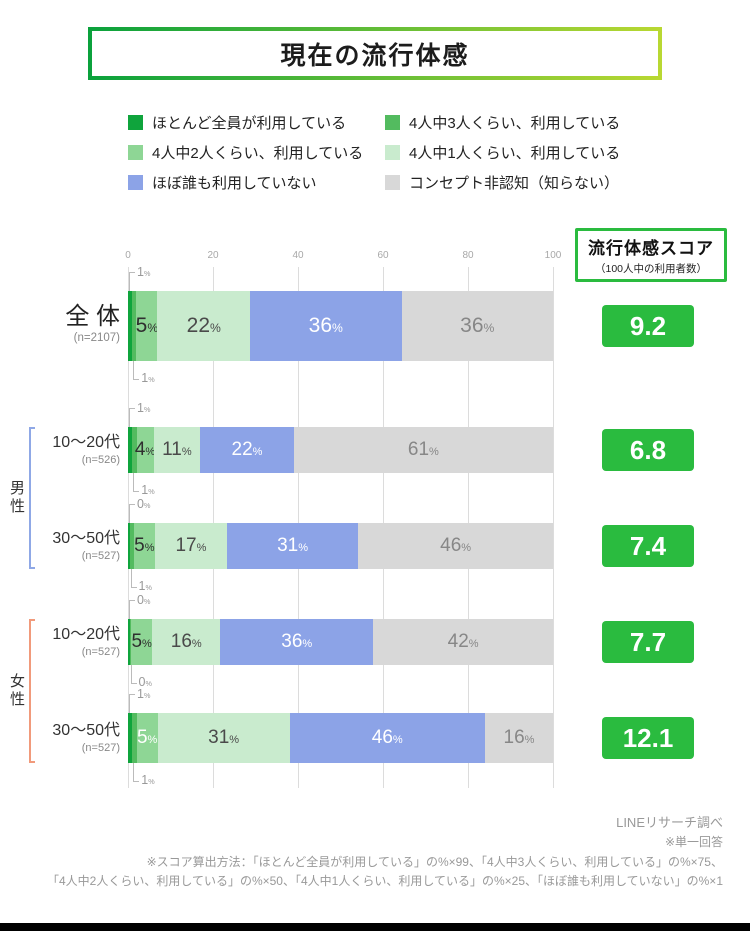  I want to click on footer-source: LINEリサーチ調べ, so click(669, 822).